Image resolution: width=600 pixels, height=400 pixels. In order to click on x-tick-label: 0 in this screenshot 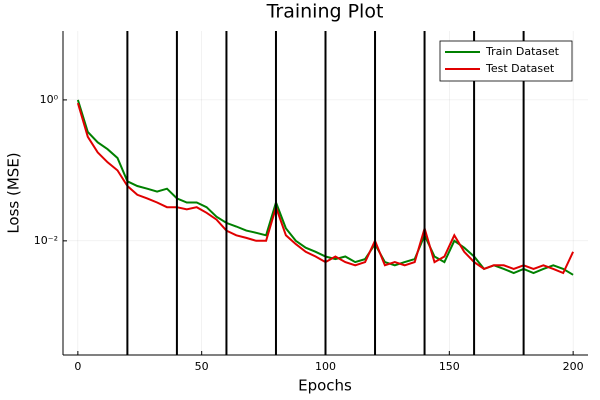, I will do `click(77, 366)`.